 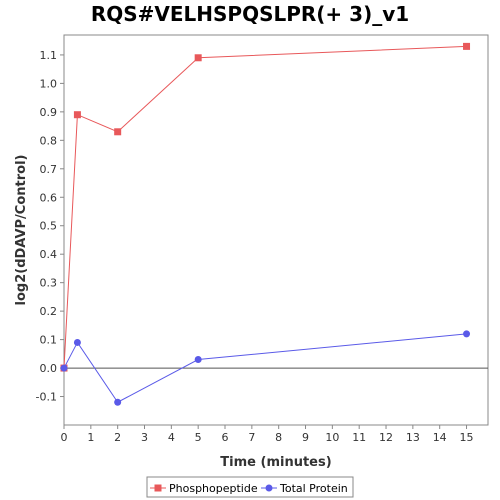 I want to click on y-tick-label: -0.1, so click(x=46, y=397).